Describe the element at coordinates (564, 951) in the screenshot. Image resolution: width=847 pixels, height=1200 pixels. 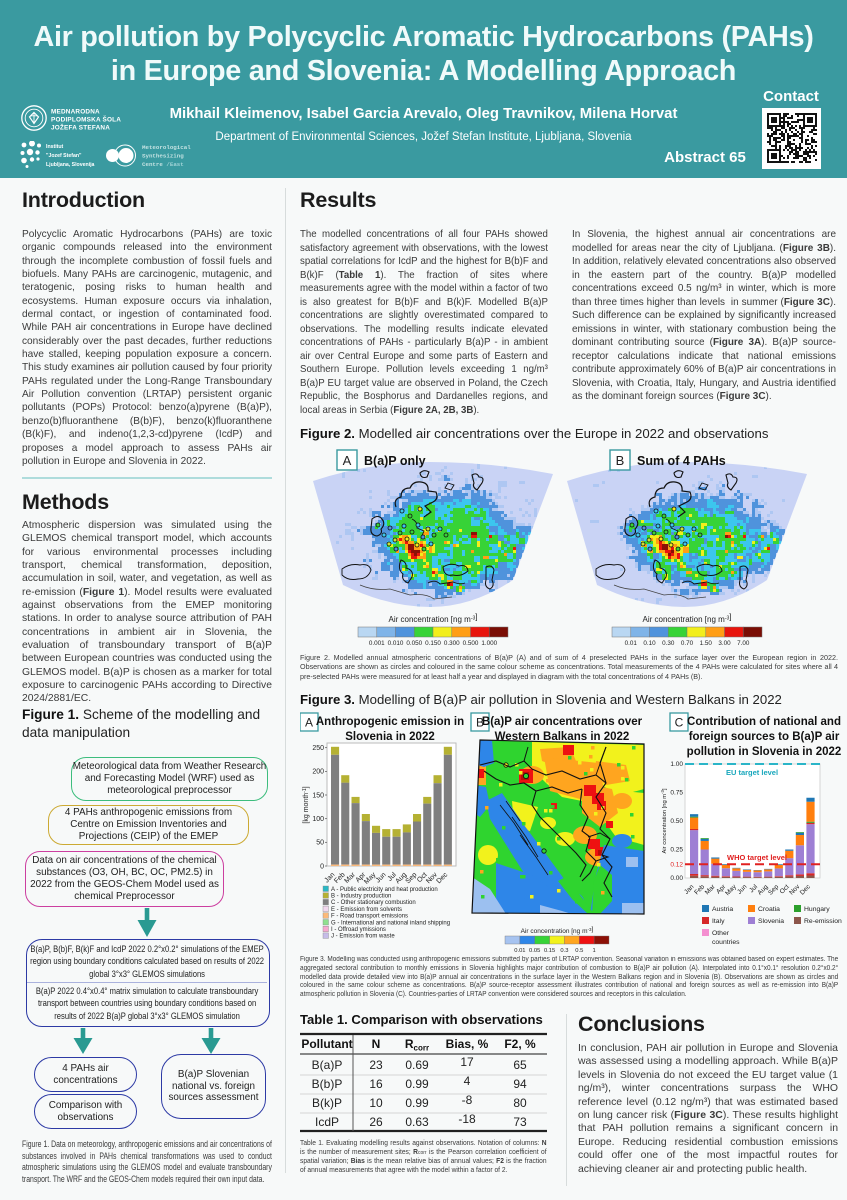
I see `svg-text: 0.3` at that location.